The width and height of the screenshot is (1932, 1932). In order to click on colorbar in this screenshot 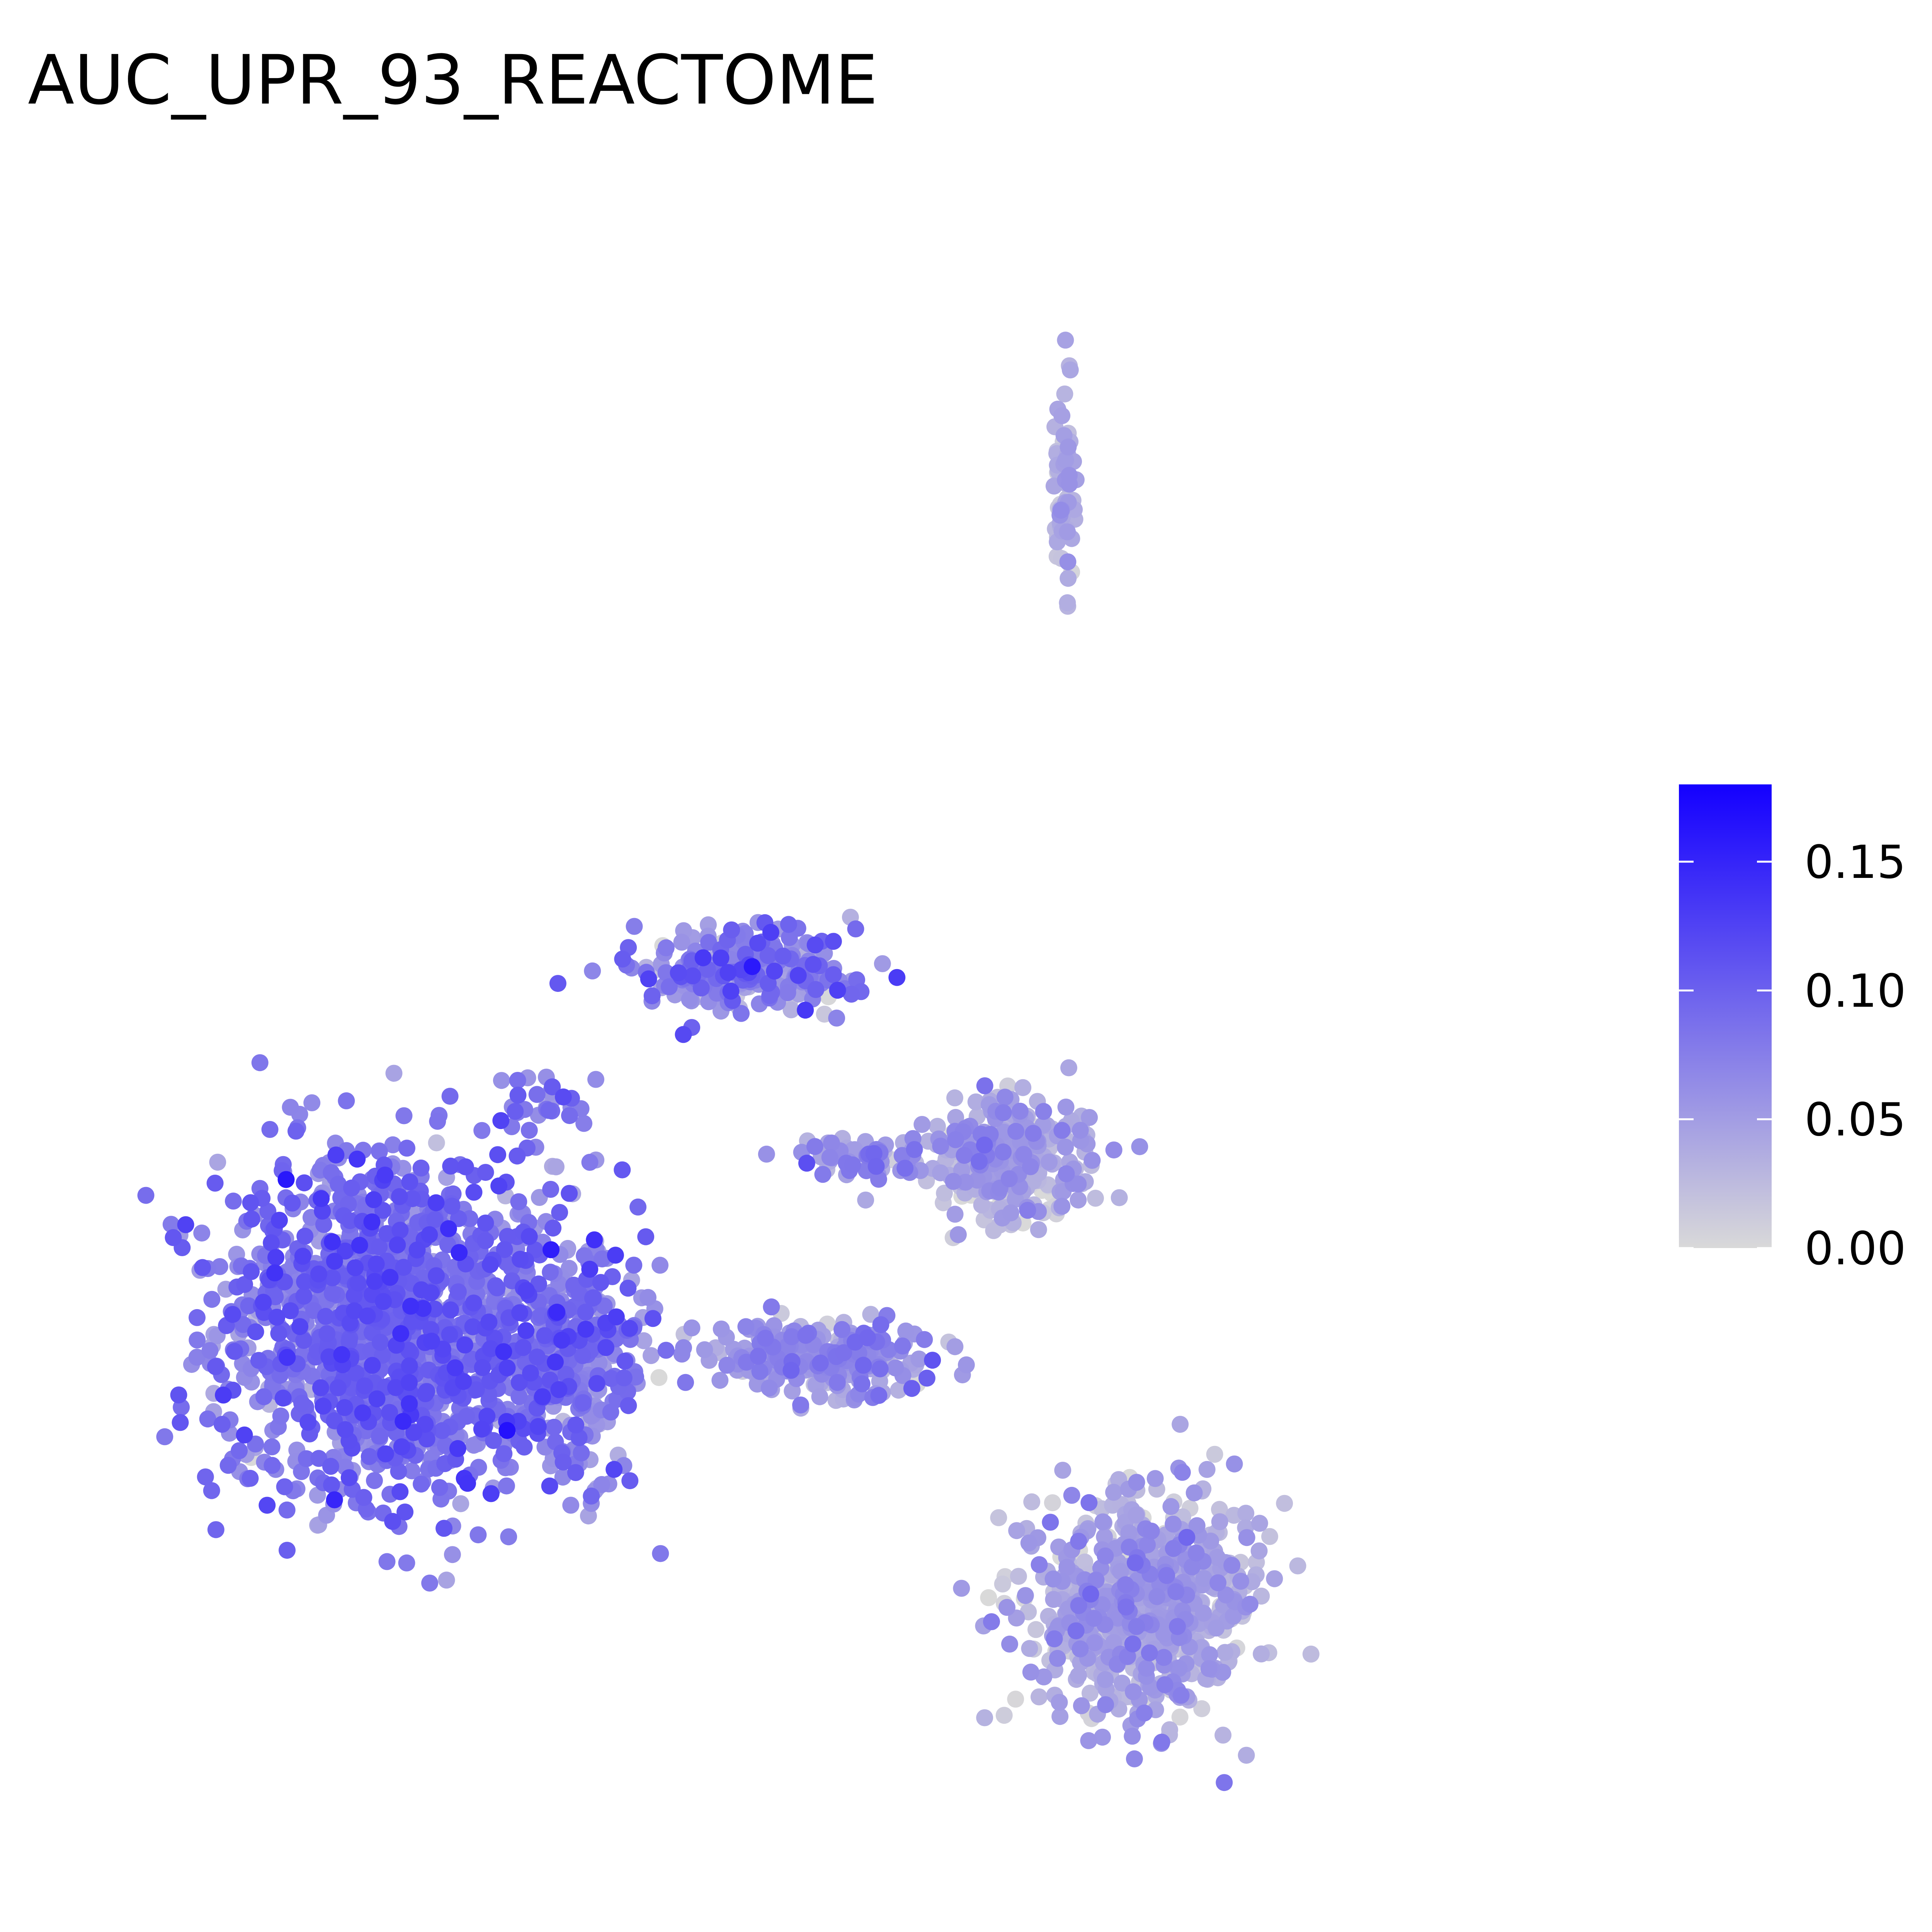, I will do `click(1726, 1016)`.